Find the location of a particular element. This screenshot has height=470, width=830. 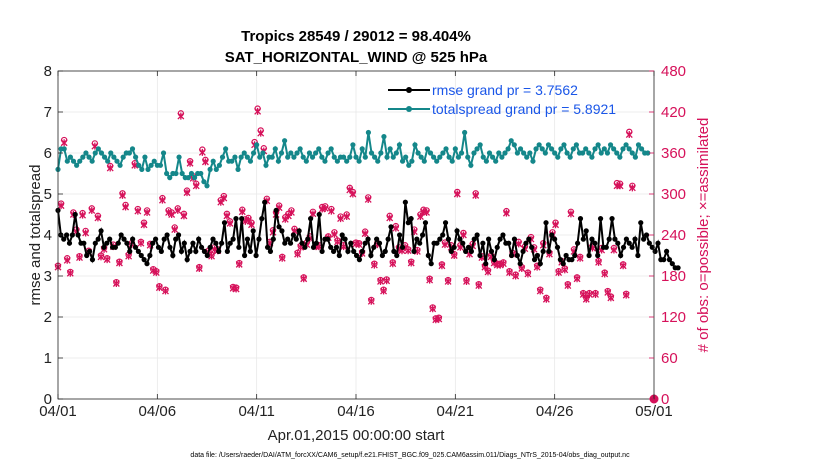

y-tick-label: 2 is located at coordinates (48, 317).